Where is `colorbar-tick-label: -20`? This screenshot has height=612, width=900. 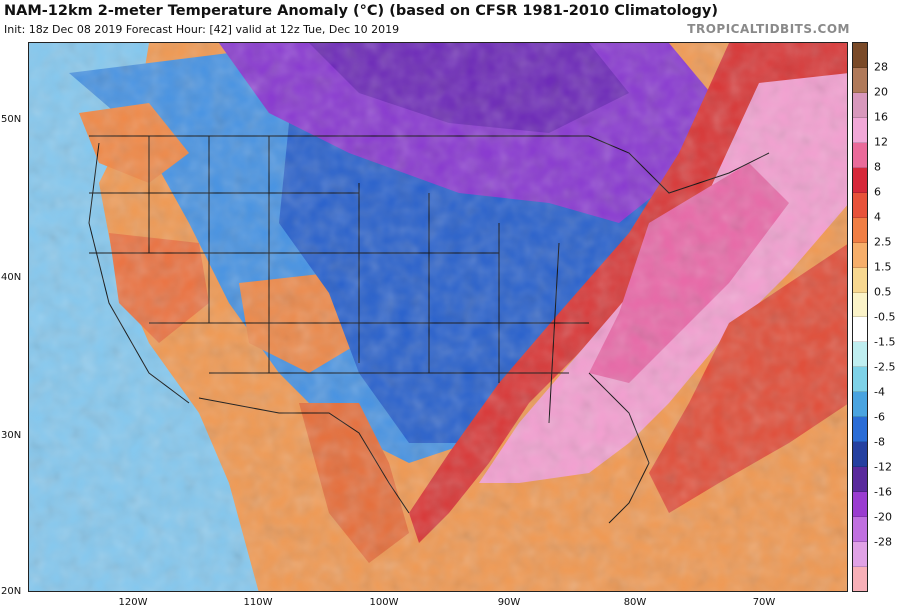 colorbar-tick-label: -20 is located at coordinates (883, 517).